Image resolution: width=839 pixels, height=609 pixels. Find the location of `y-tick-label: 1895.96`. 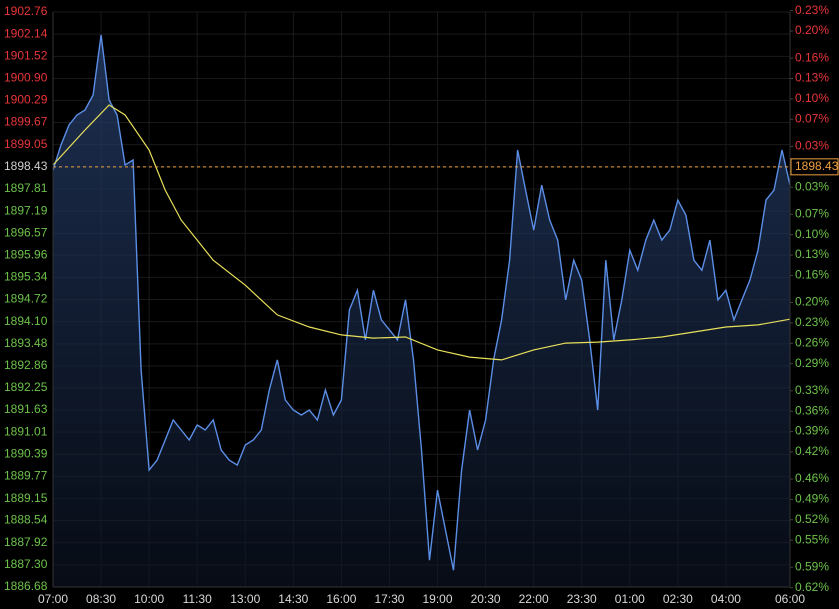

y-tick-label: 1895.96 is located at coordinates (26, 254).